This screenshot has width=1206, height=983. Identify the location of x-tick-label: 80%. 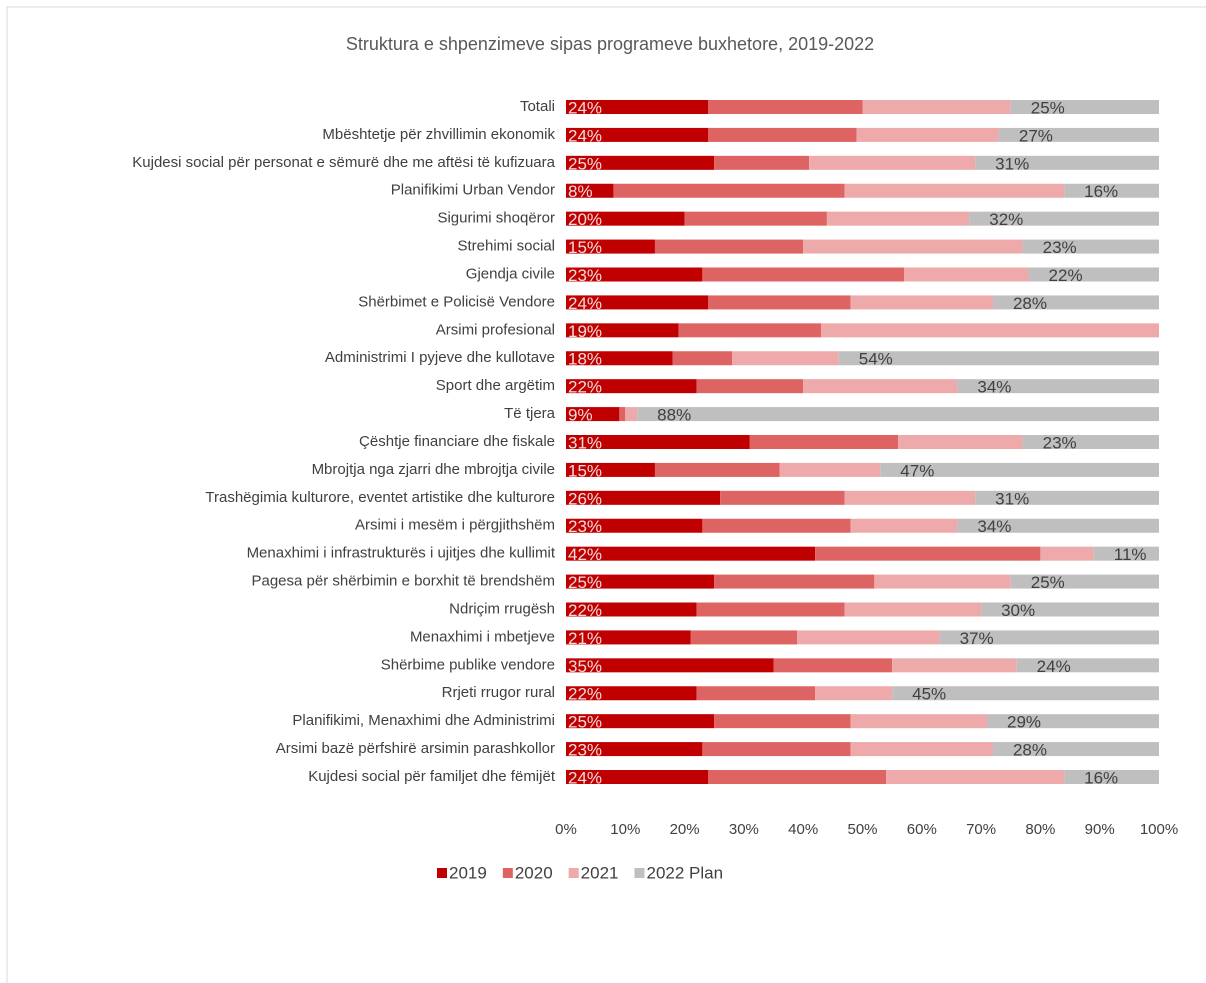
(1040, 829).